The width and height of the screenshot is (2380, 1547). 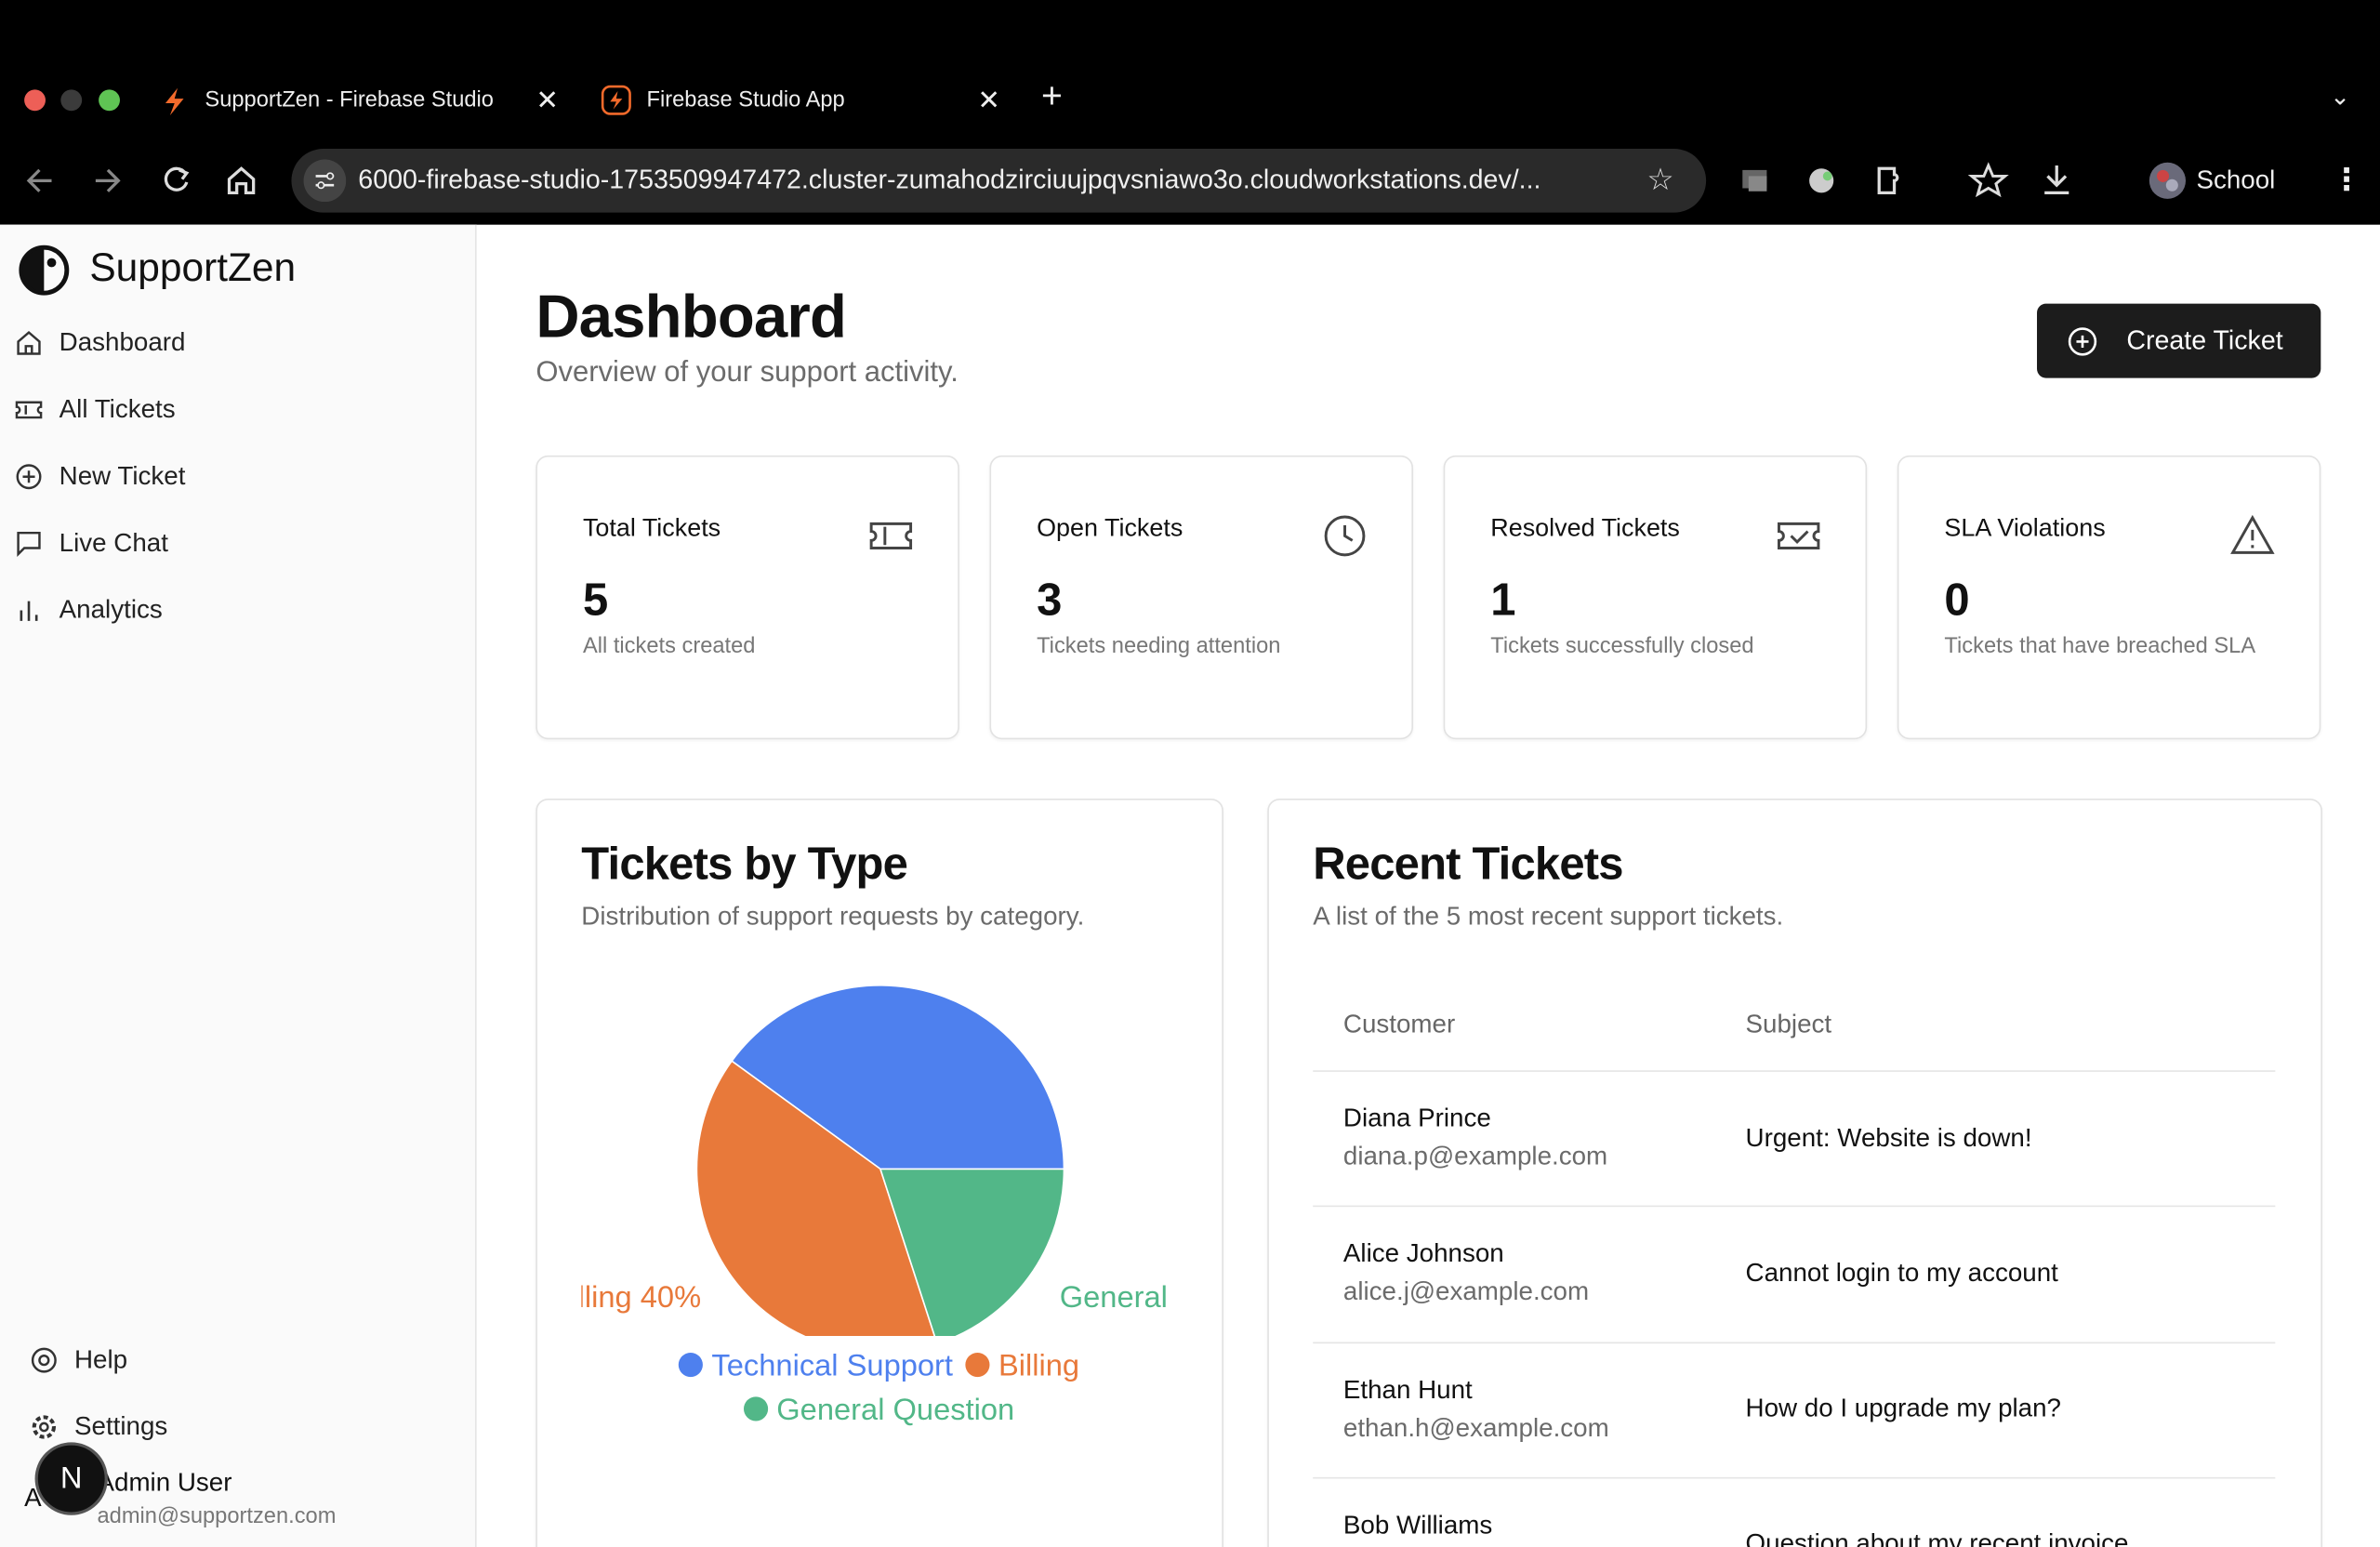 What do you see at coordinates (1660, 181) in the screenshot?
I see `bookmark-star: ☆` at bounding box center [1660, 181].